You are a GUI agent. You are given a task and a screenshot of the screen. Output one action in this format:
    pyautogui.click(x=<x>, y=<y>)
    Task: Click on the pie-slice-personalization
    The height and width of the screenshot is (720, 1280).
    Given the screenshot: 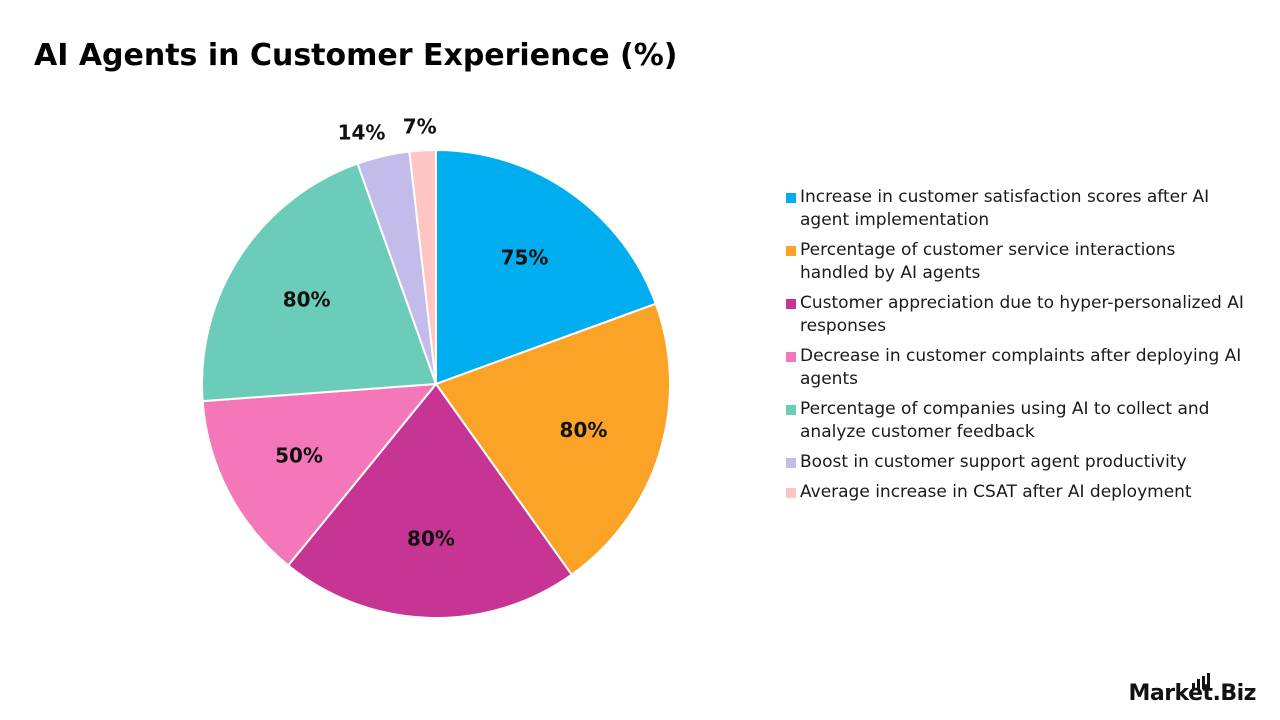 What is the action you would take?
    pyautogui.click(x=430, y=500)
    